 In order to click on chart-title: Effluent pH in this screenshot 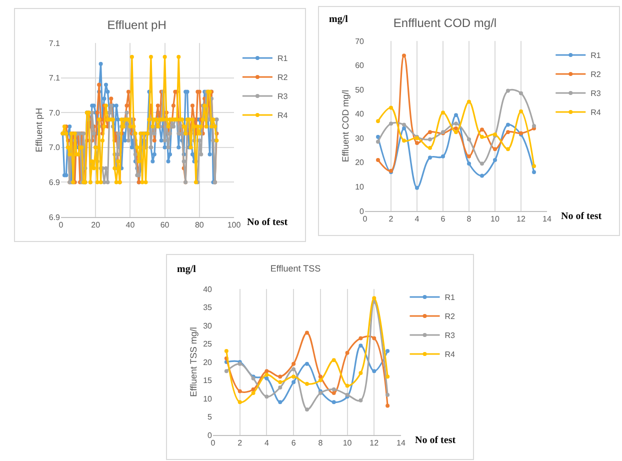, I will do `click(136, 25)`.